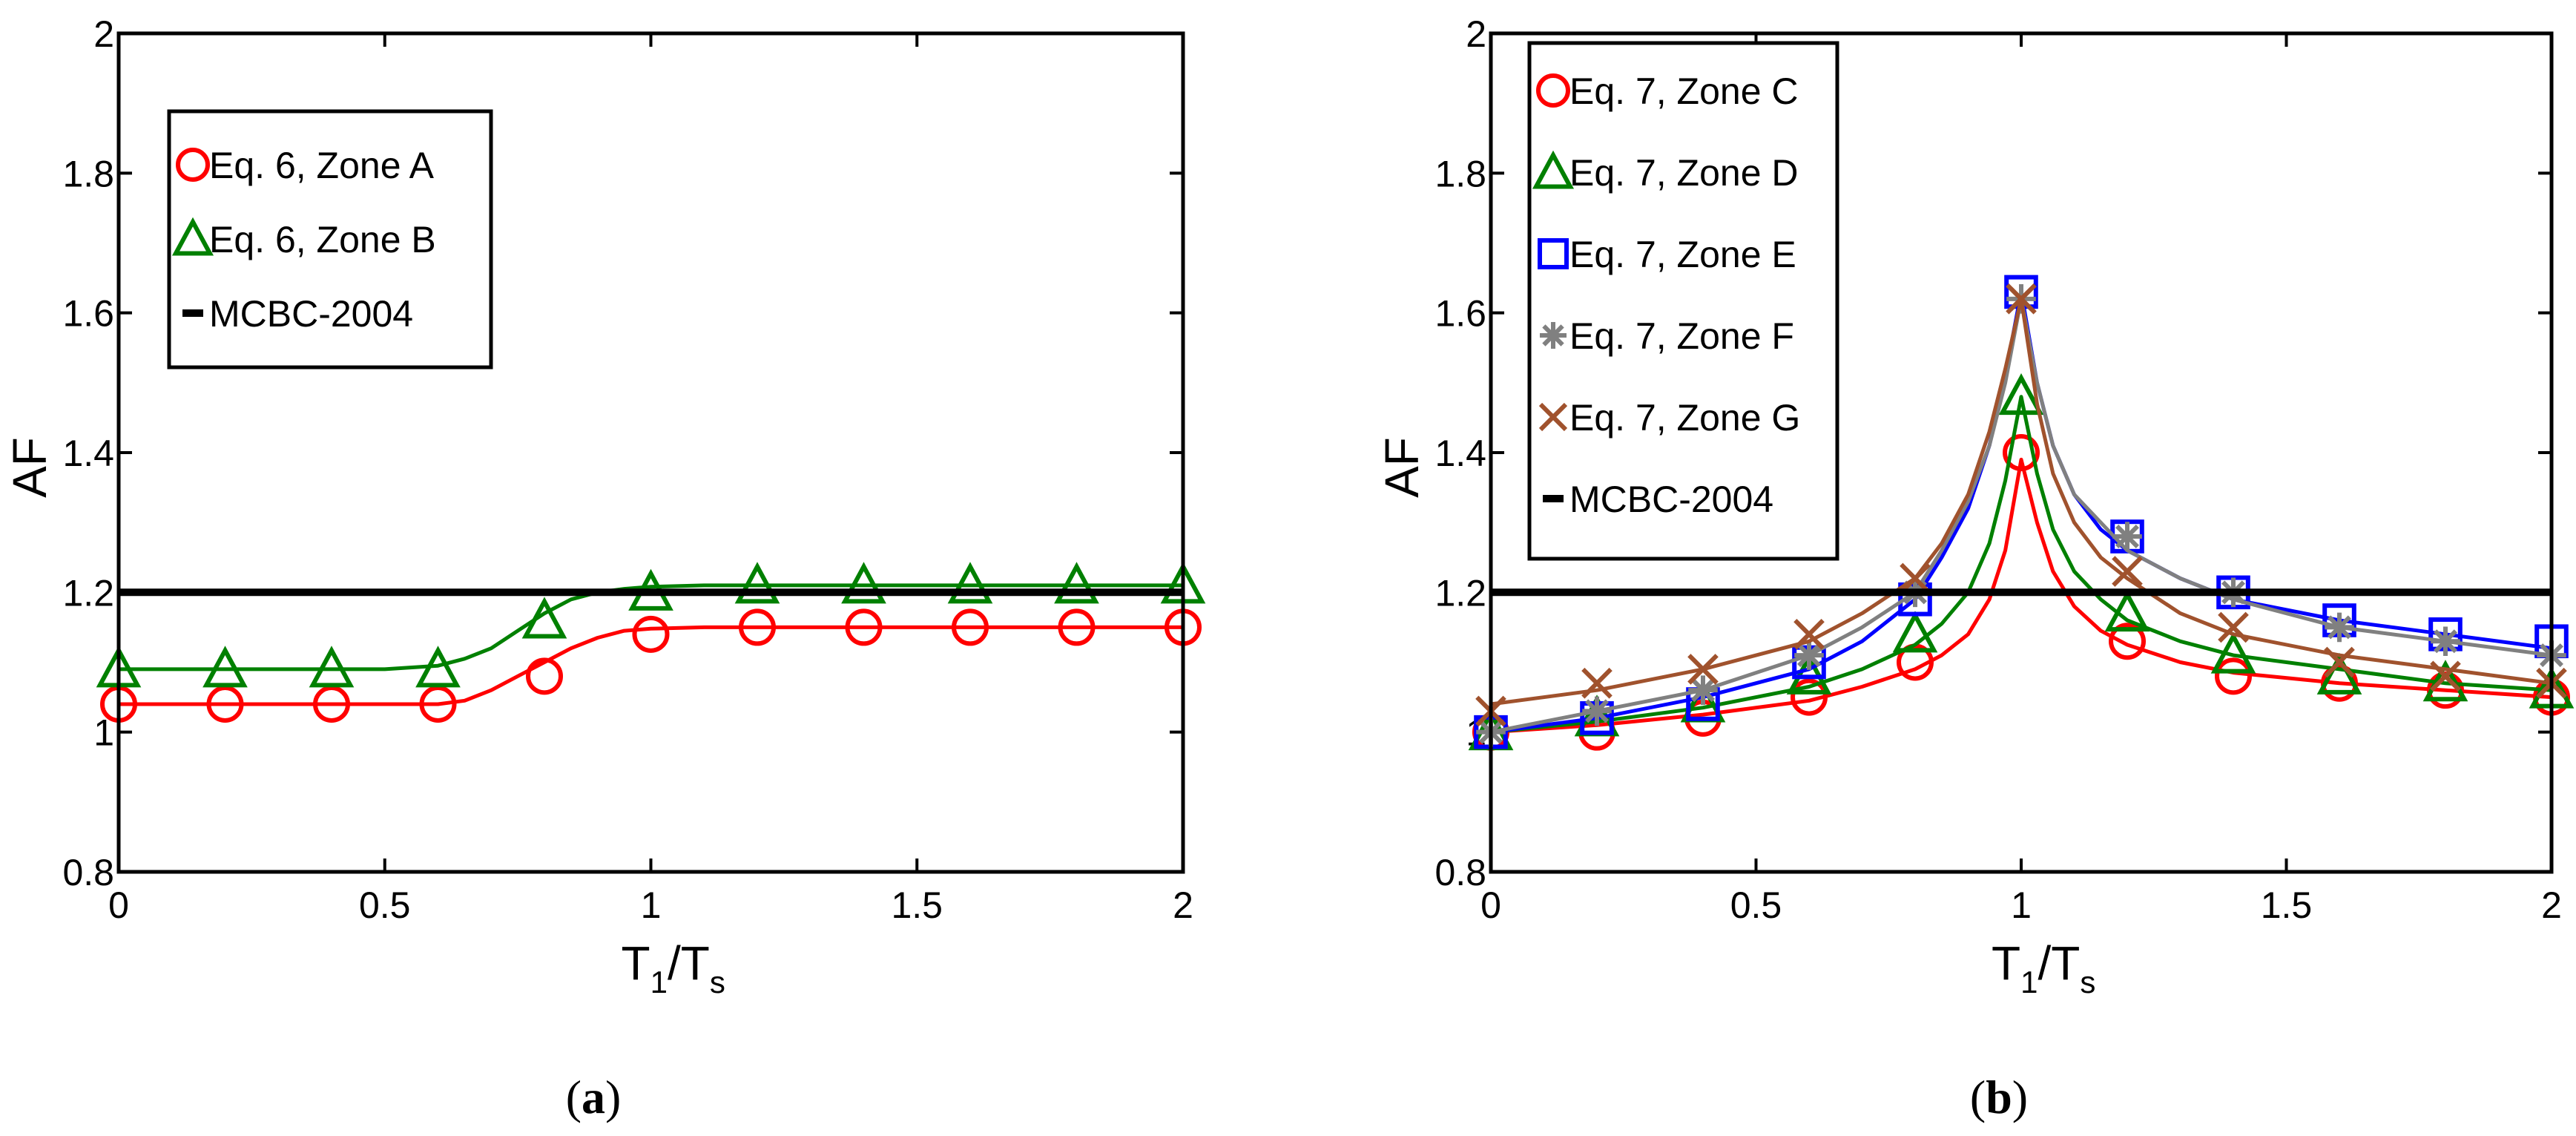  Describe the element at coordinates (574, 1097) in the screenshot. I see `caption-paren: (` at that location.